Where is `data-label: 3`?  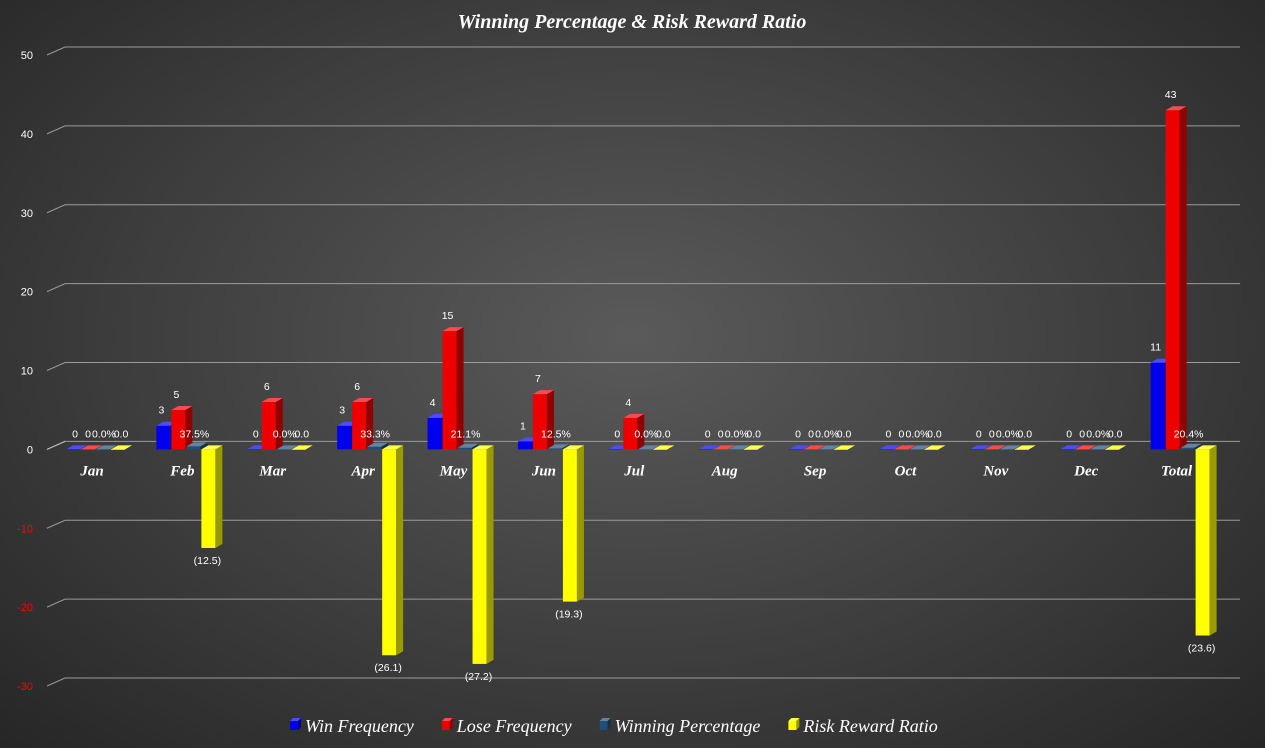 data-label: 3 is located at coordinates (342, 411).